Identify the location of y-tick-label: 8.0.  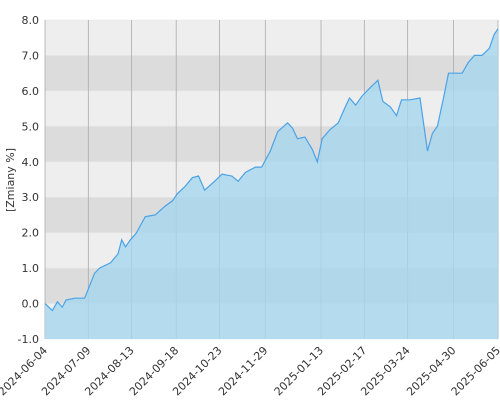
(31, 20).